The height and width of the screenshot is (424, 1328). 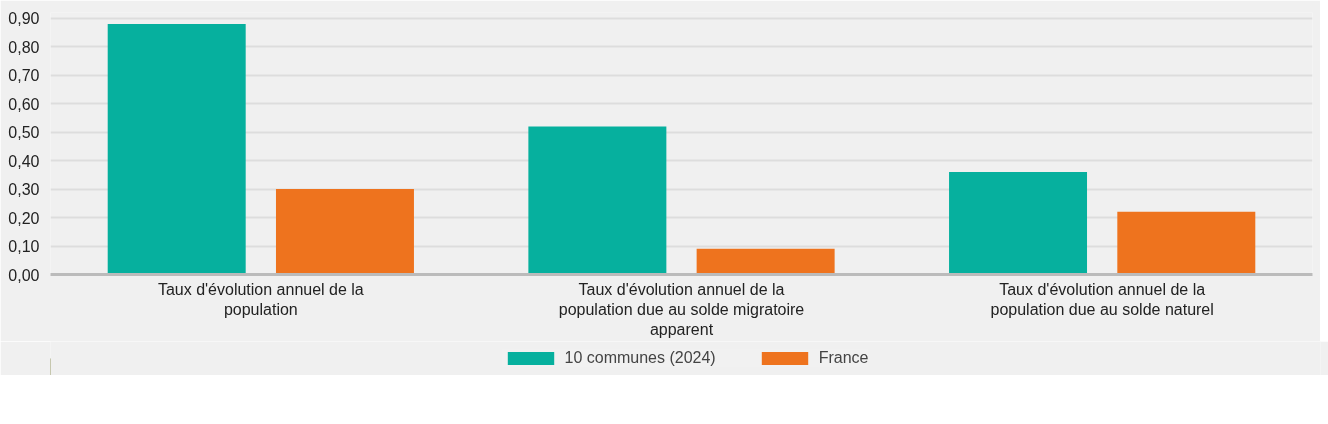 I want to click on x-tick-label: Taux d'évolution annuel de la population due au solde migratoire apparent, so click(x=681, y=309).